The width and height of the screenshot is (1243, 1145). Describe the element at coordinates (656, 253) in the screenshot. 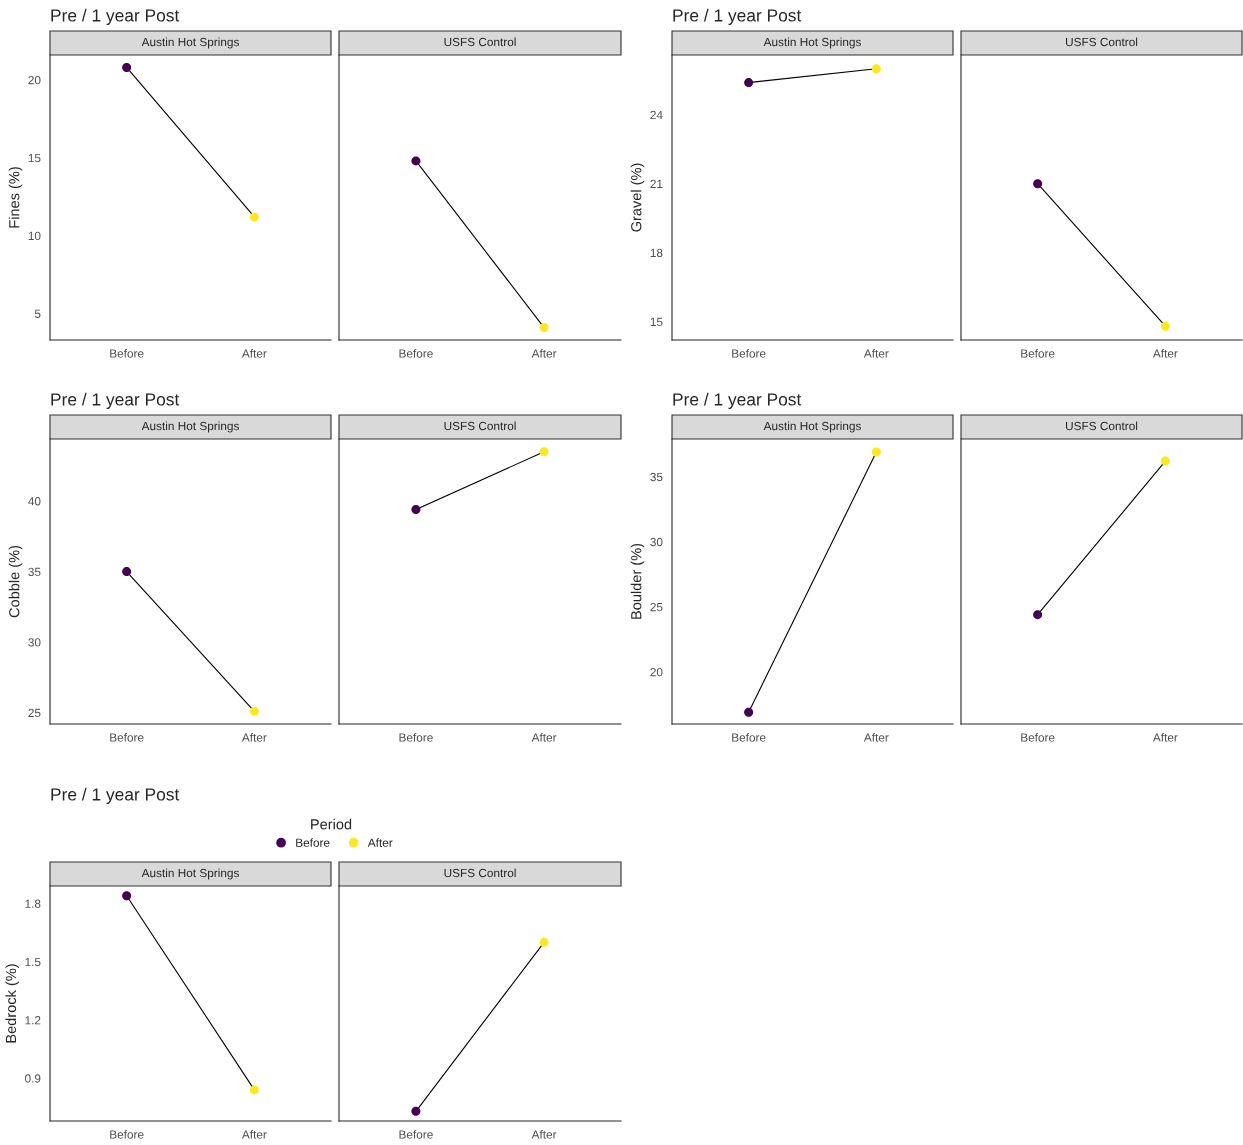

I see `y-tick-label: 18` at that location.